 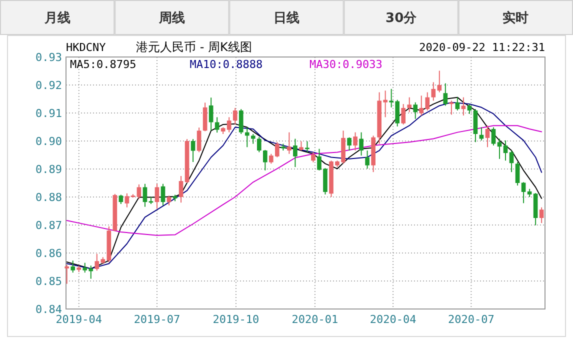 What do you see at coordinates (346, 64) in the screenshot?
I see `text: MA30:0.9033` at bounding box center [346, 64].